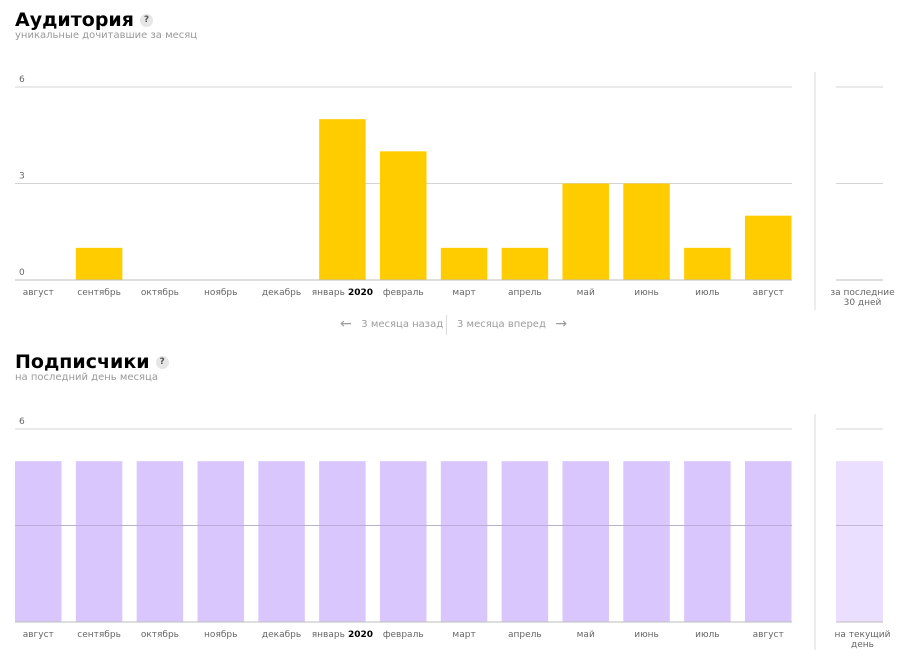 This screenshot has width=900, height=660. I want to click on x-tick-label-current: за последние, so click(862, 293).